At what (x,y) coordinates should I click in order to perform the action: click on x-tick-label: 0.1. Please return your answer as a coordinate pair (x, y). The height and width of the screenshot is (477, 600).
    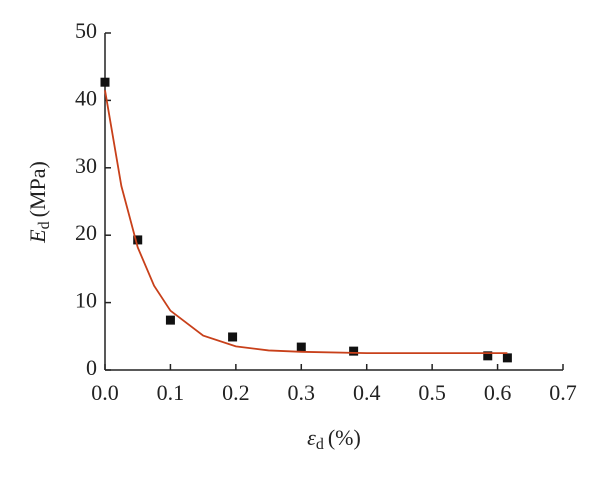
    Looking at the image, I should click on (171, 392).